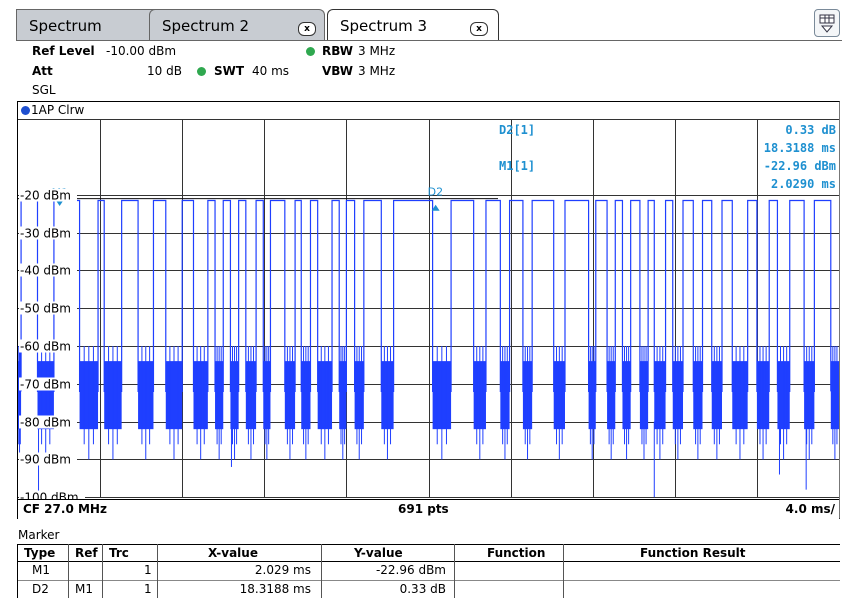 The image size is (842, 602). I want to click on col-header-x-value: X-value, so click(233, 553).